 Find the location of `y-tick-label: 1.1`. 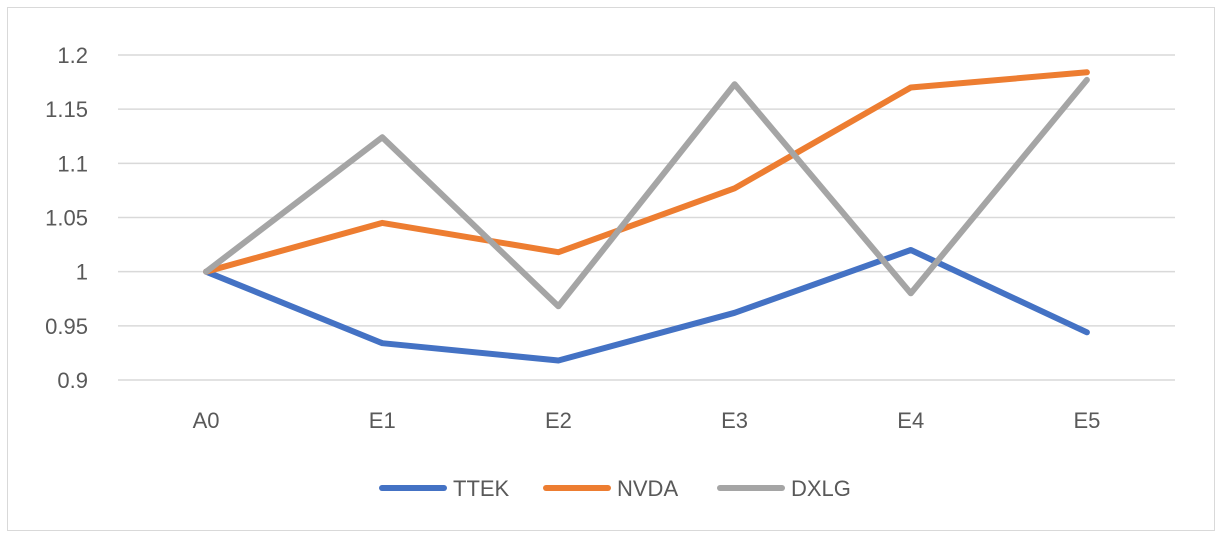

y-tick-label: 1.1 is located at coordinates (72, 163).